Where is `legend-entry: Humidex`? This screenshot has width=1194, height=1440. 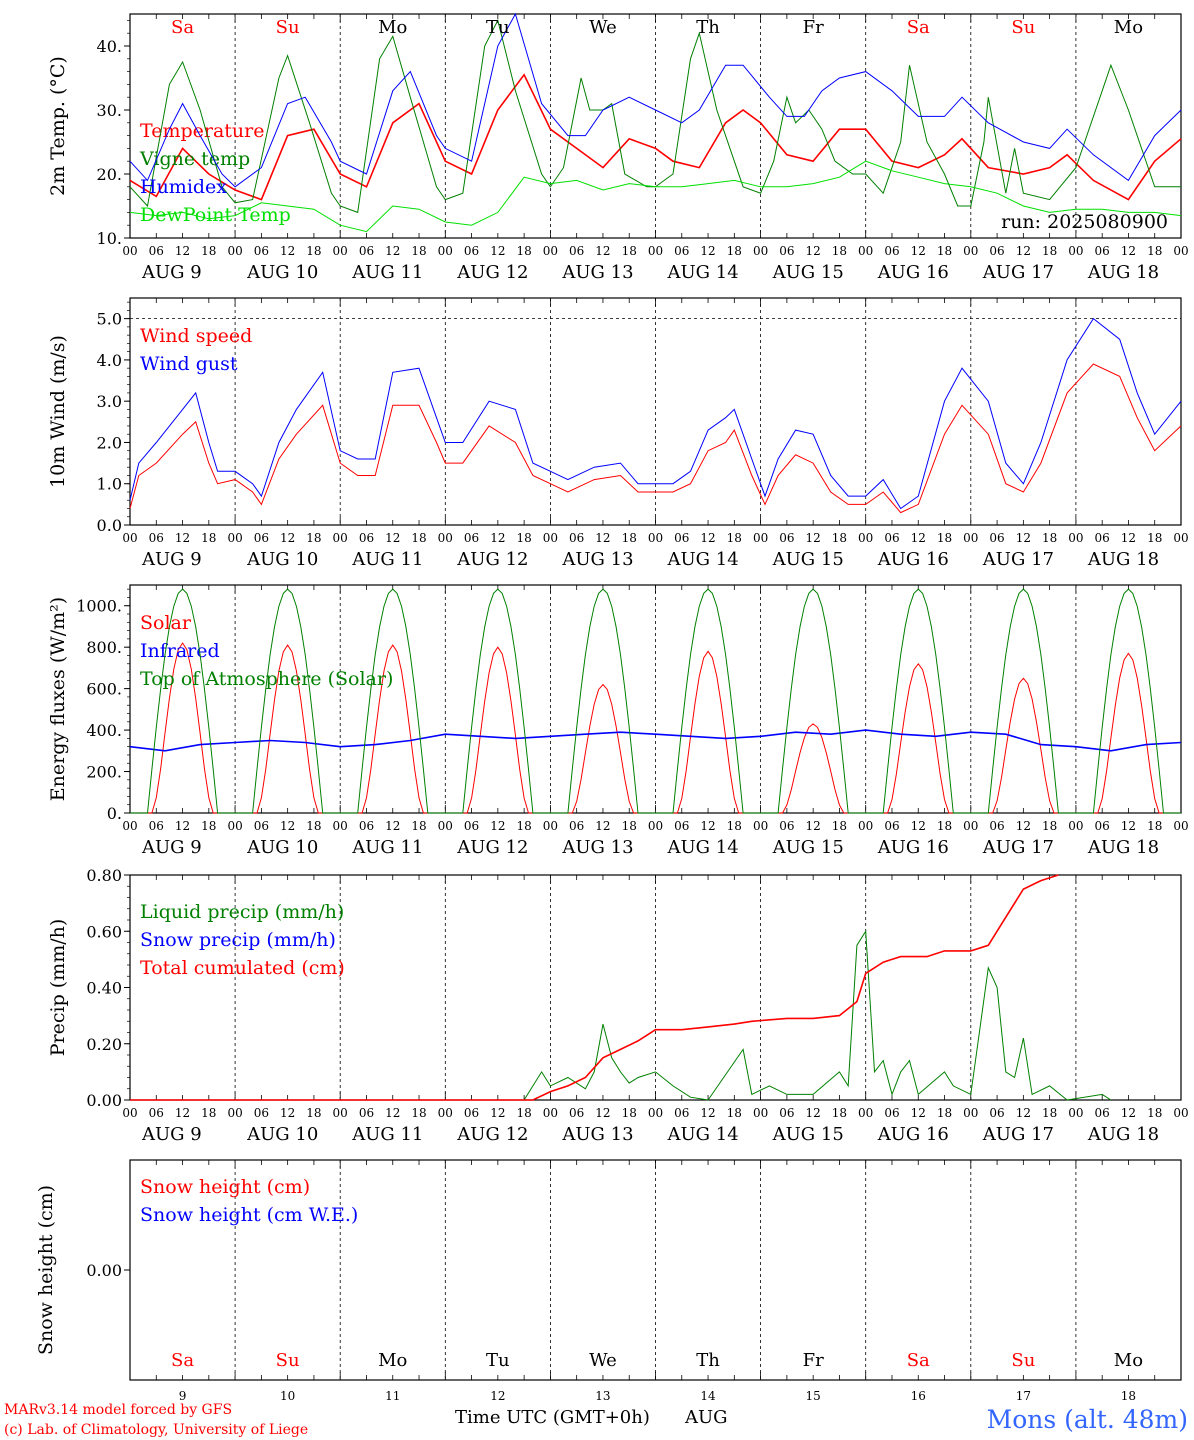 legend-entry: Humidex is located at coordinates (183, 187).